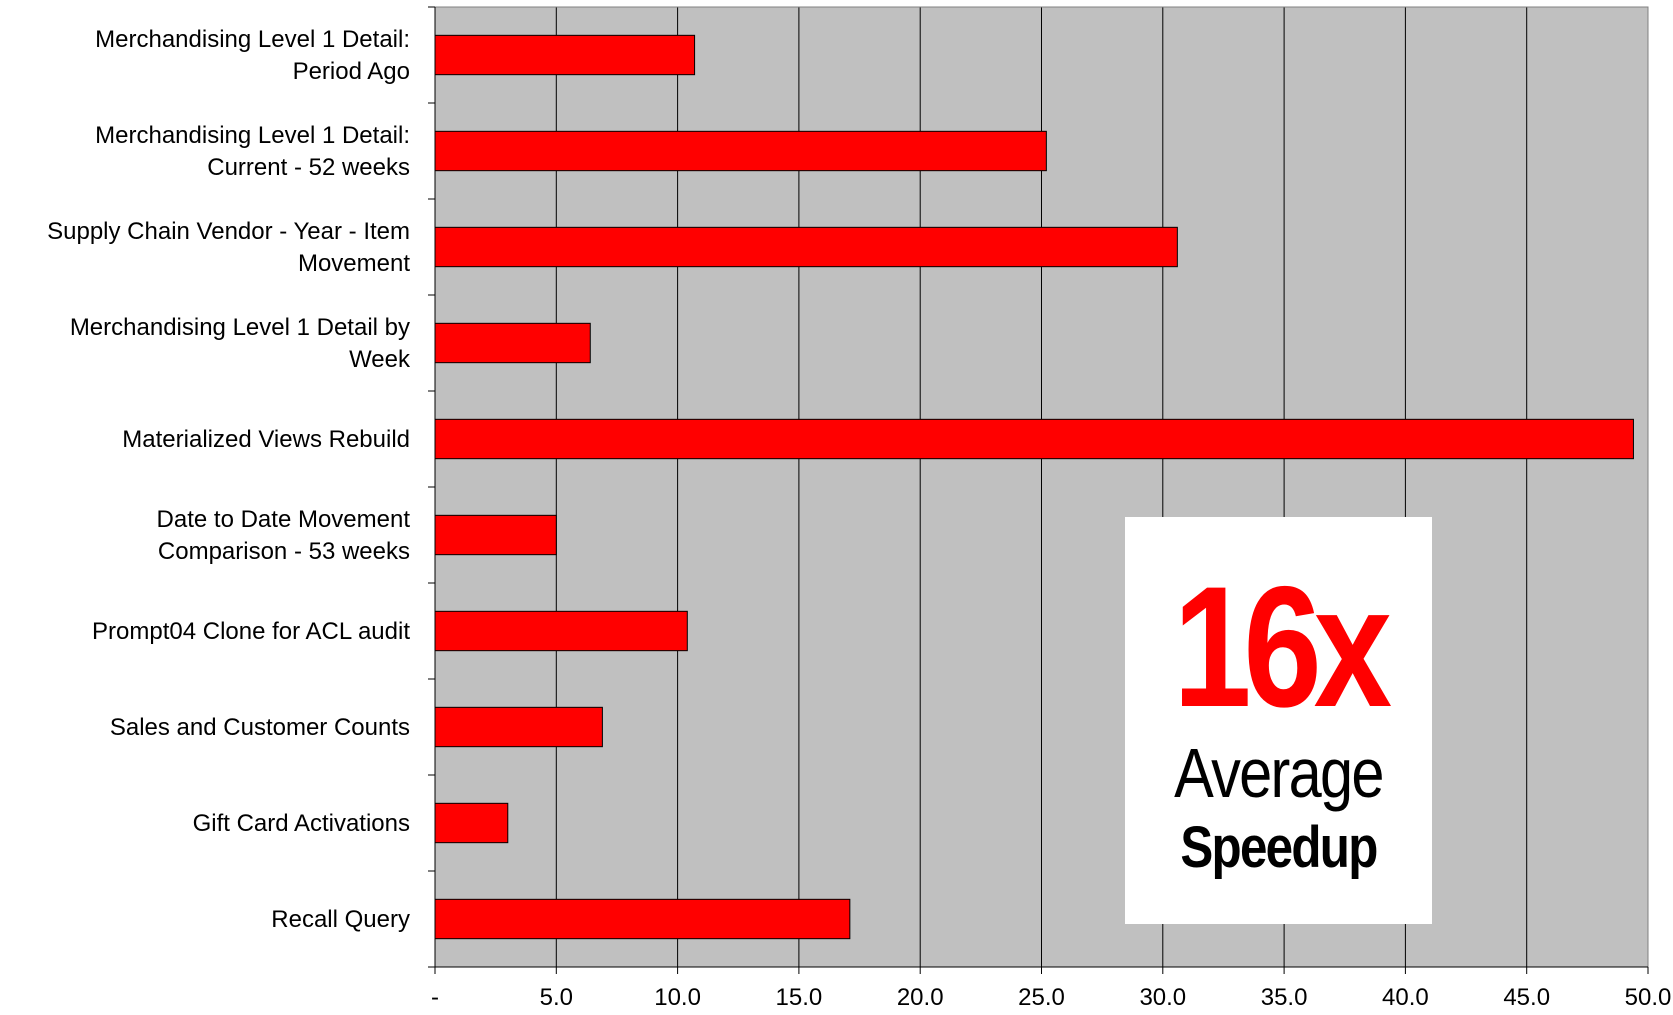  I want to click on x-tick-label: 40.0, so click(1405, 997).